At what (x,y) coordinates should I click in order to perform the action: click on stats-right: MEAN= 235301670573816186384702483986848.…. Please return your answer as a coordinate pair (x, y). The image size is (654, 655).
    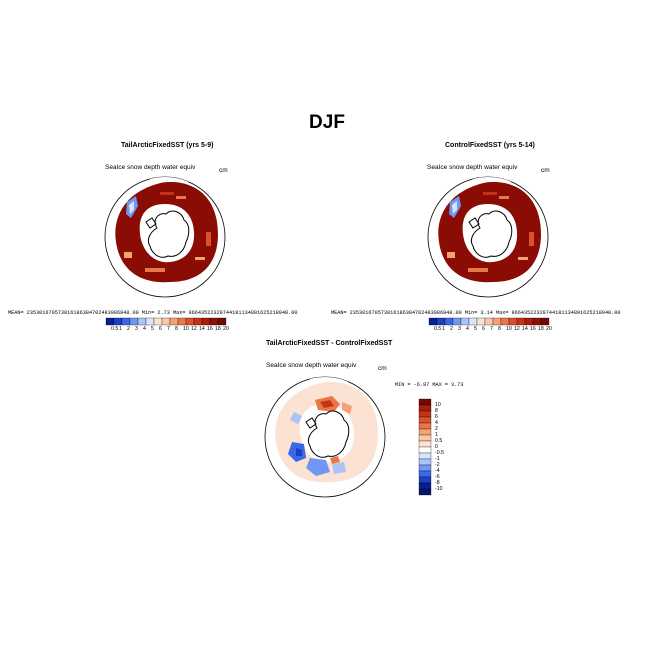
    Looking at the image, I should click on (476, 313).